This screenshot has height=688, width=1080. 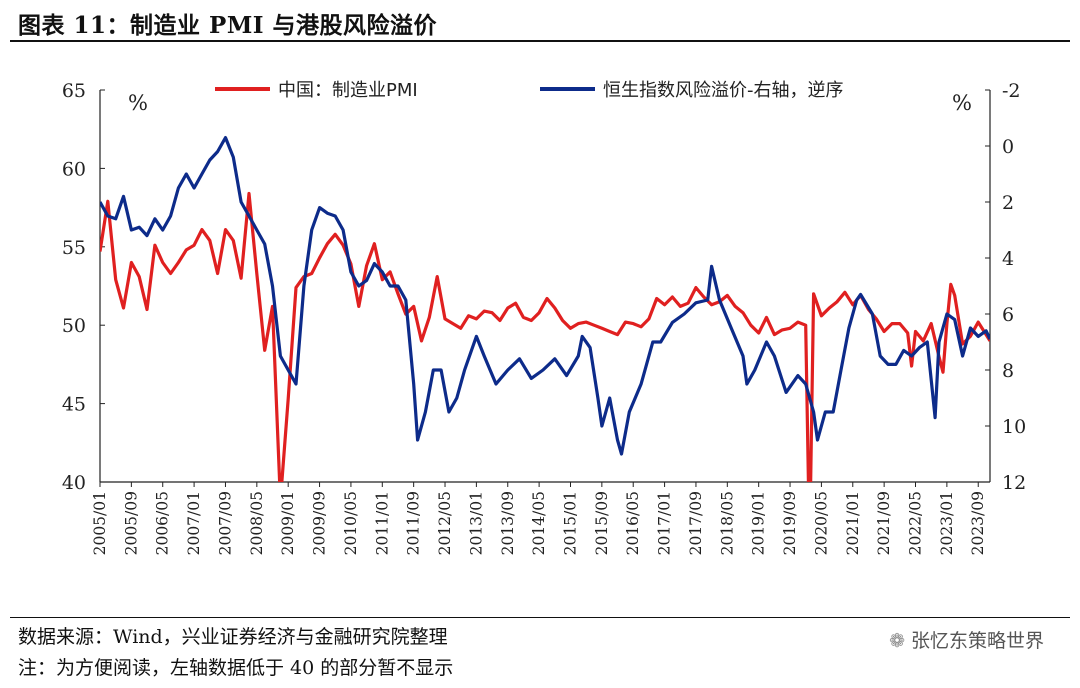 What do you see at coordinates (131, 523) in the screenshot?
I see `x-tick-label: 2005/09` at bounding box center [131, 523].